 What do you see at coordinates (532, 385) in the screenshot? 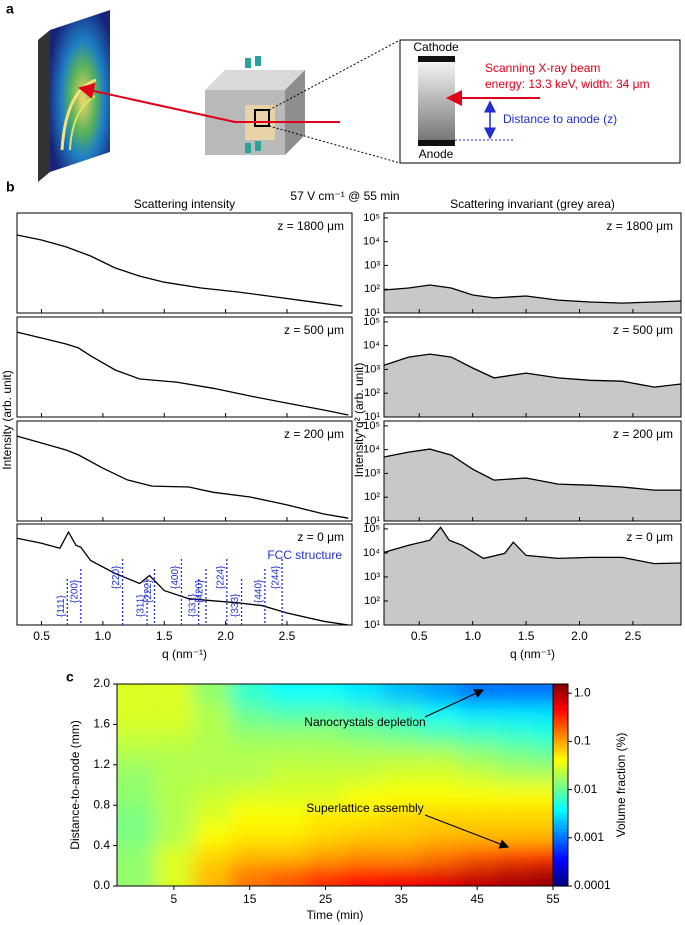
I see `area-fill` at bounding box center [532, 385].